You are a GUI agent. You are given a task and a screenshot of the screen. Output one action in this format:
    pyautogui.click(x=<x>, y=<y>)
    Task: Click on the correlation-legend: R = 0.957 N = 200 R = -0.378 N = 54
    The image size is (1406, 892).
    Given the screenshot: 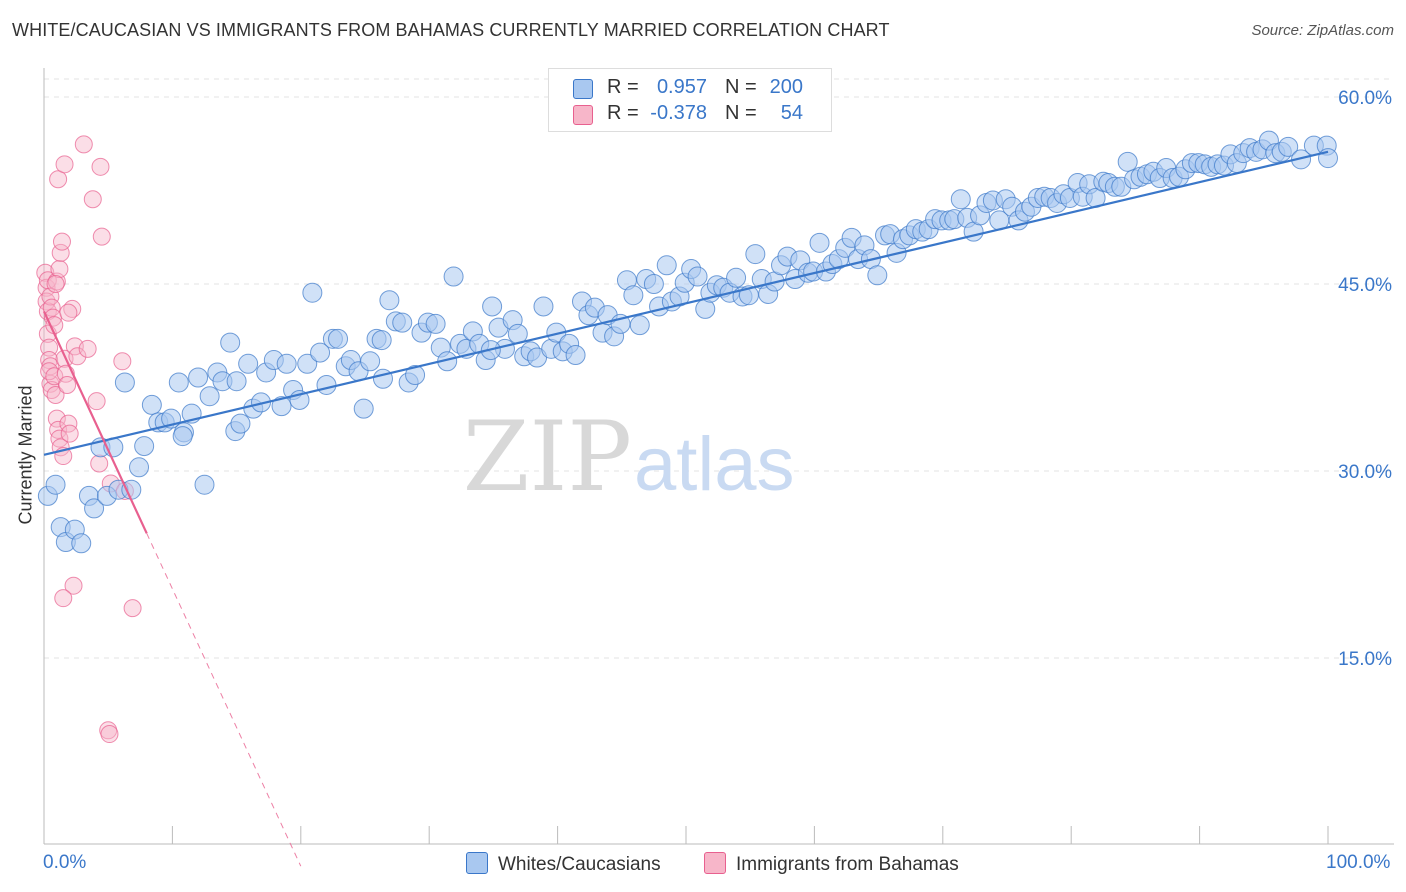 What is the action you would take?
    pyautogui.click(x=690, y=100)
    